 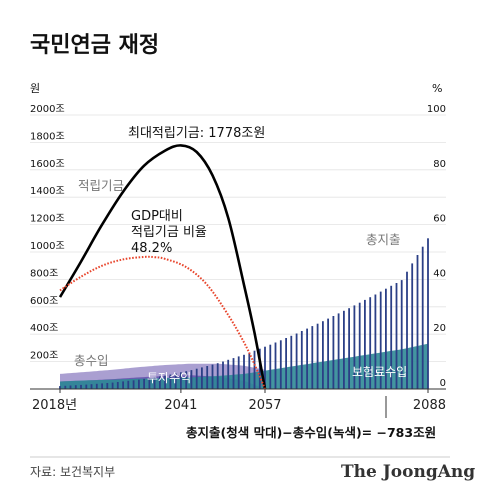 I want to click on x-tick-label: 2041, so click(x=180, y=405).